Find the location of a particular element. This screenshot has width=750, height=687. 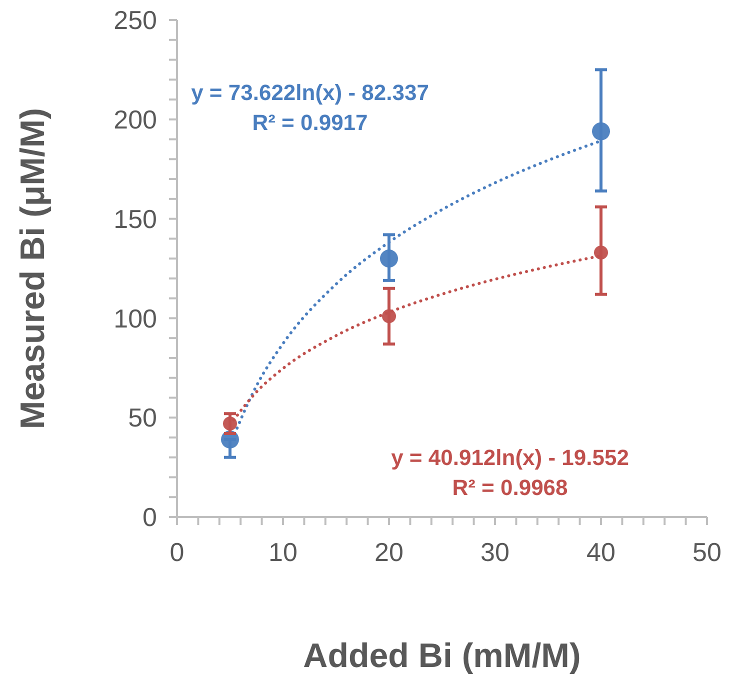

annotation: y = 73.622ln(x) - 82.337 R² = 0.9917 is located at coordinates (310, 107).